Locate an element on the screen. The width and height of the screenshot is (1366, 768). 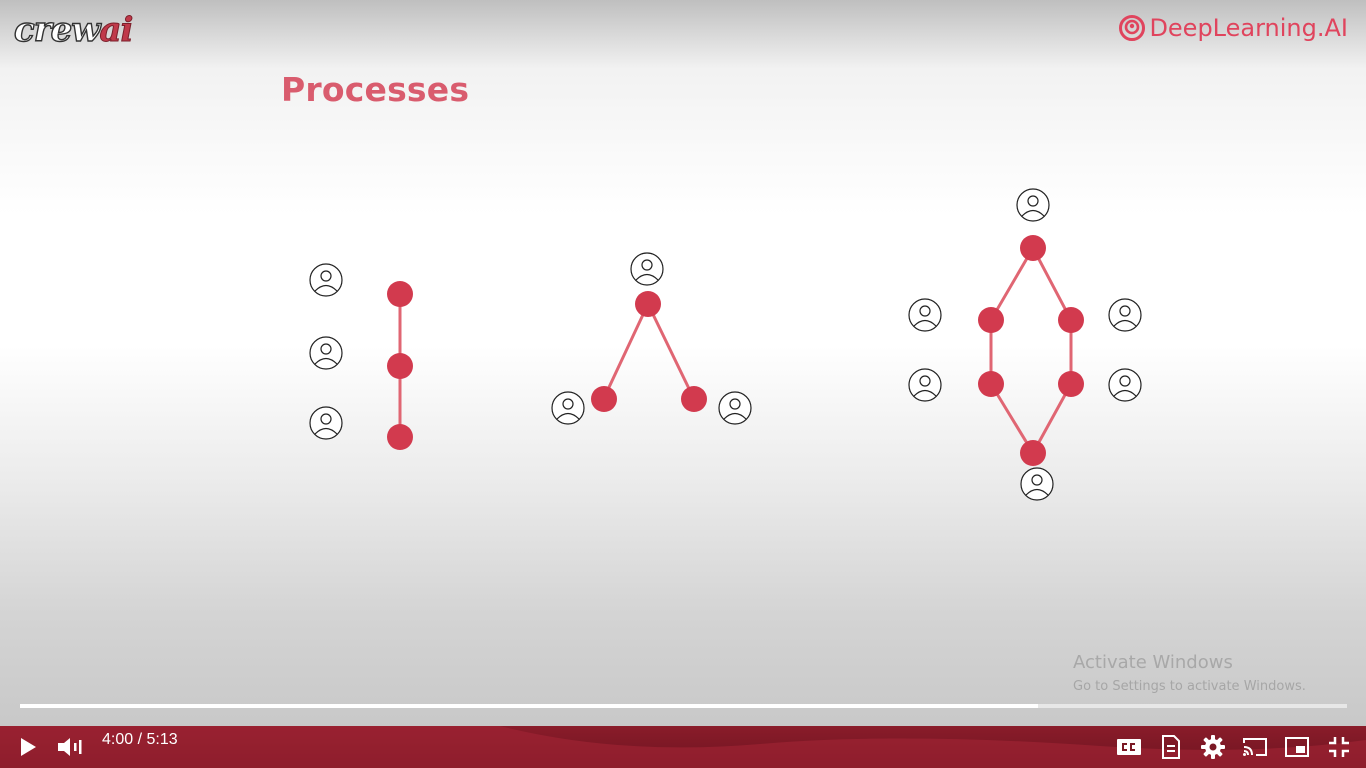
exit-fullscreen-icon is located at coordinates (1339, 747).